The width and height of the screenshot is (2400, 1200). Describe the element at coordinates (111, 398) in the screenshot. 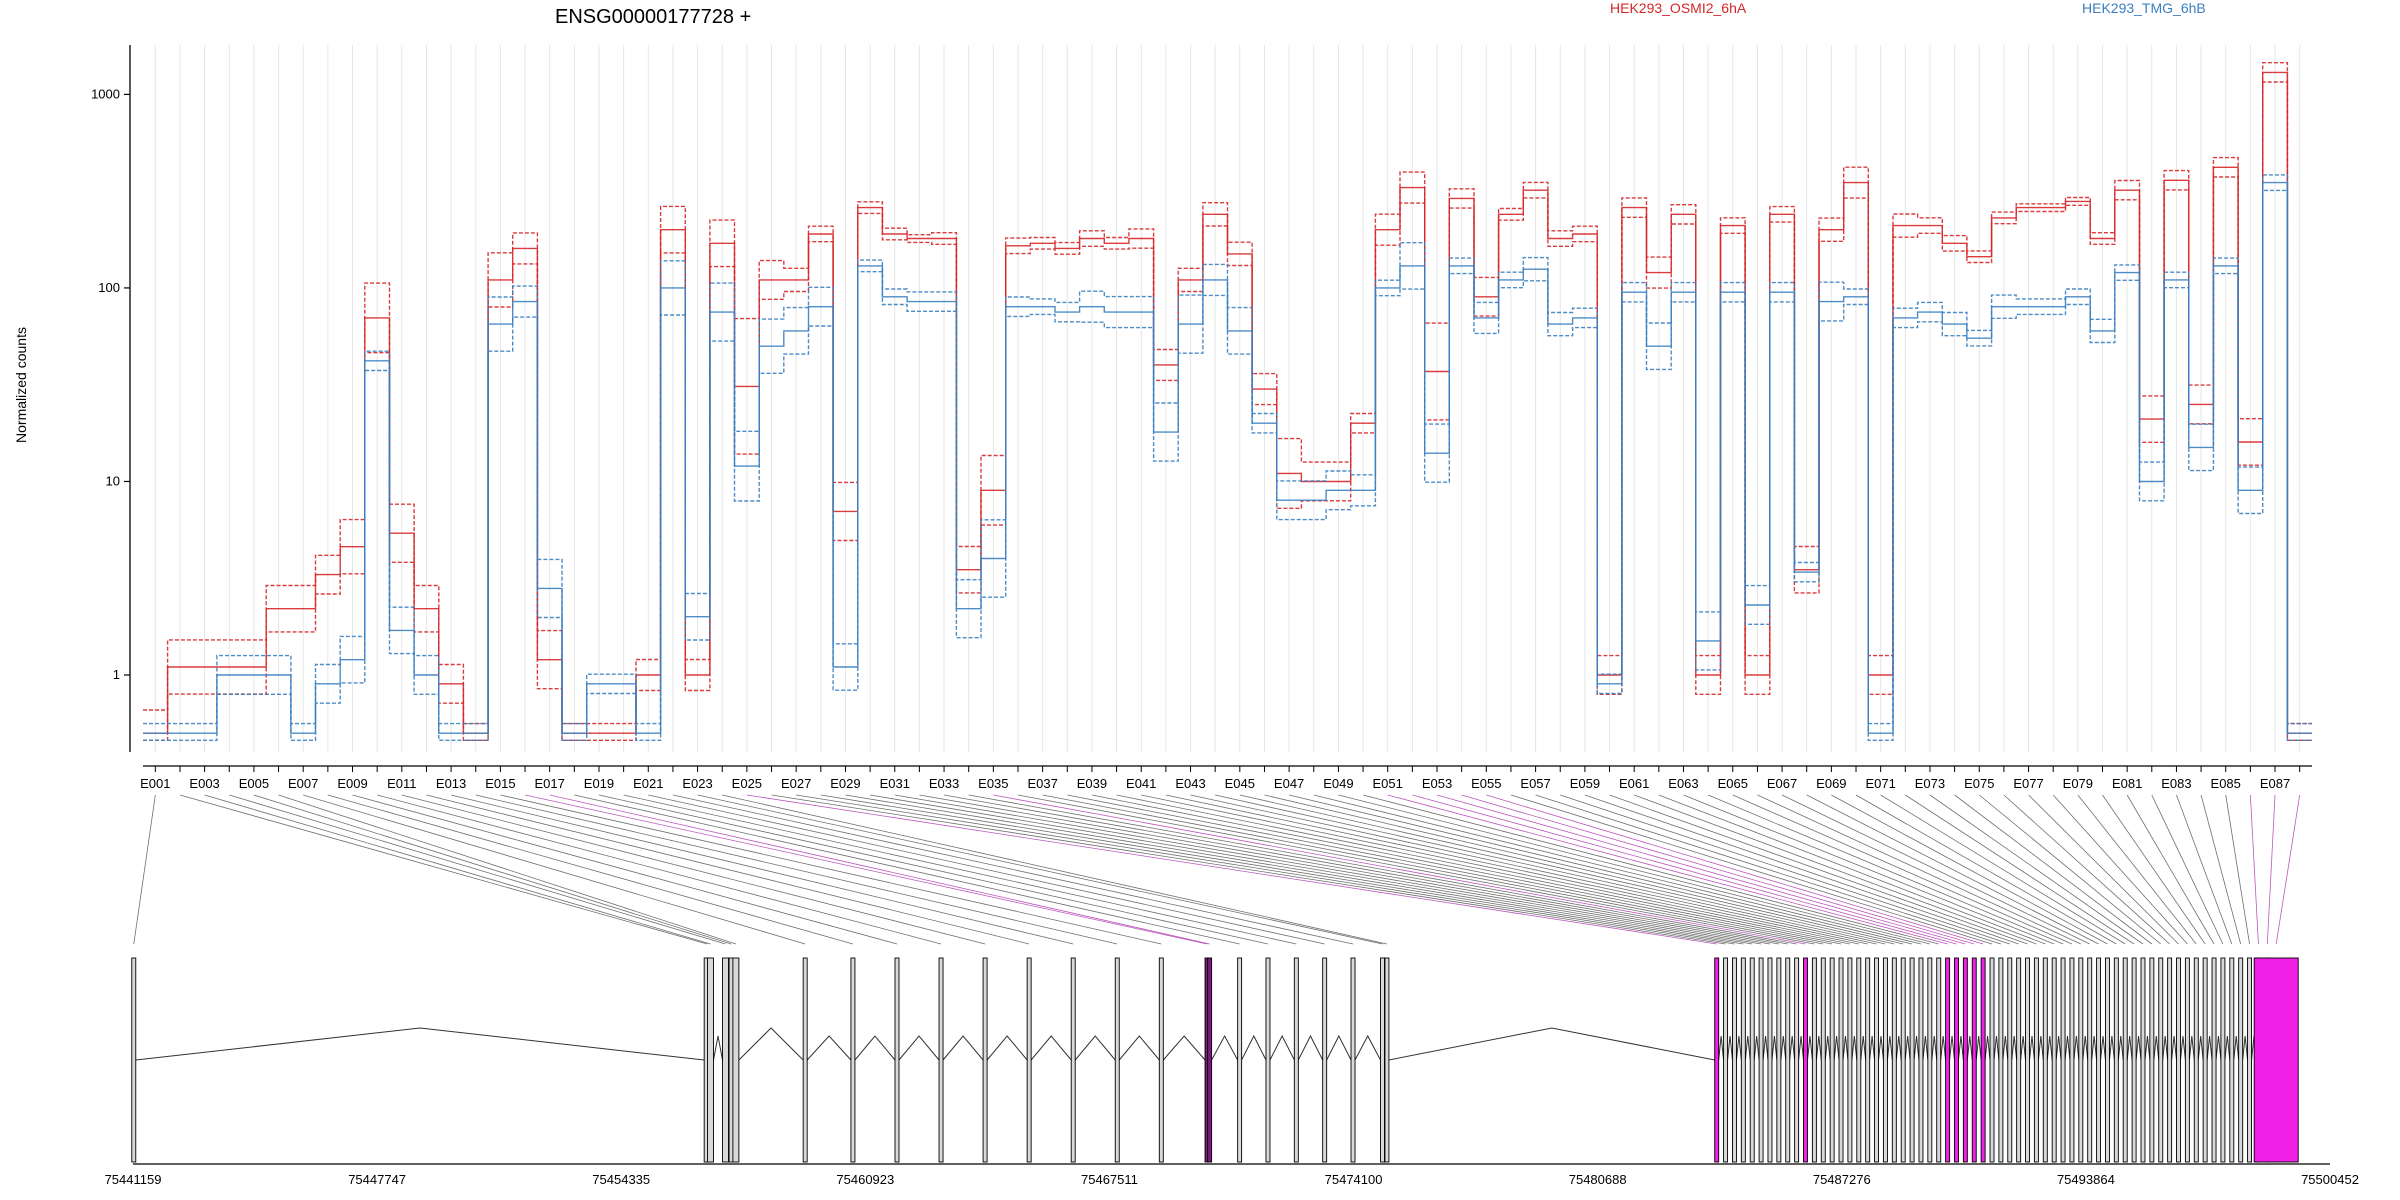

I see `y-axis: 1 10 100 1000` at that location.